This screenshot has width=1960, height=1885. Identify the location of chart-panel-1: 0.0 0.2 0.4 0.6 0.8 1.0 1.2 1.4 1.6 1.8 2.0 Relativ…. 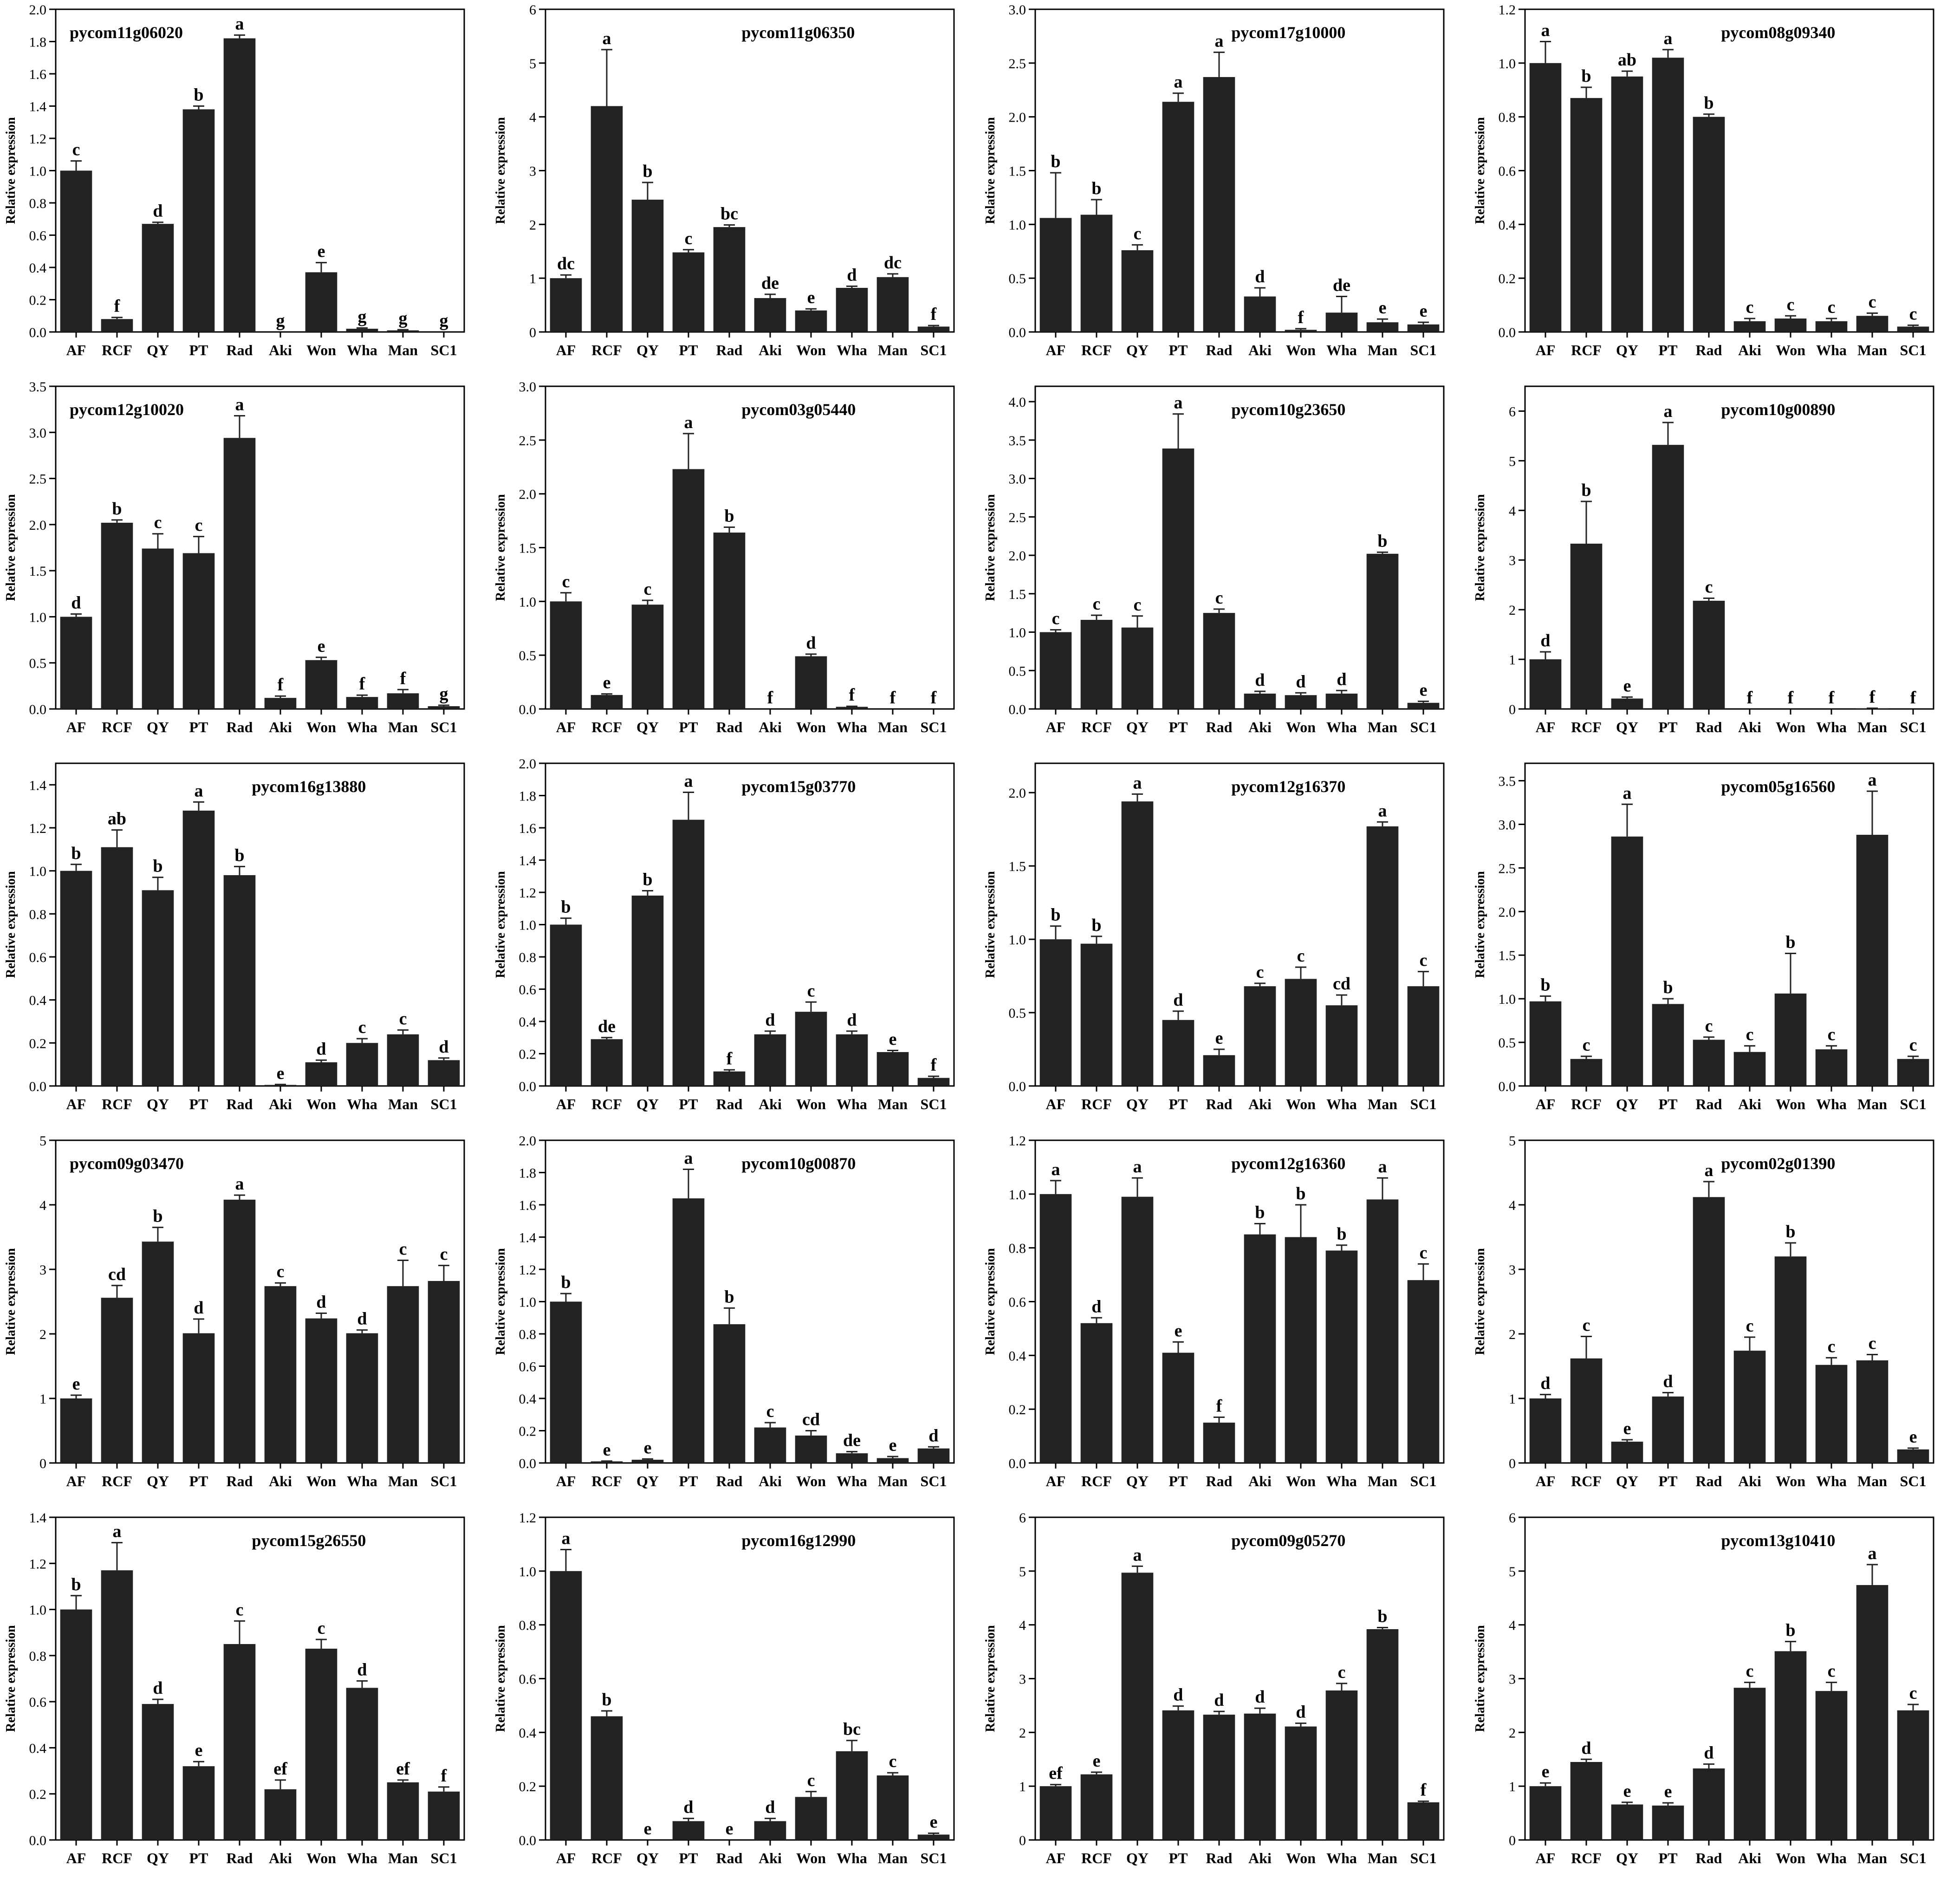
(234, 180).